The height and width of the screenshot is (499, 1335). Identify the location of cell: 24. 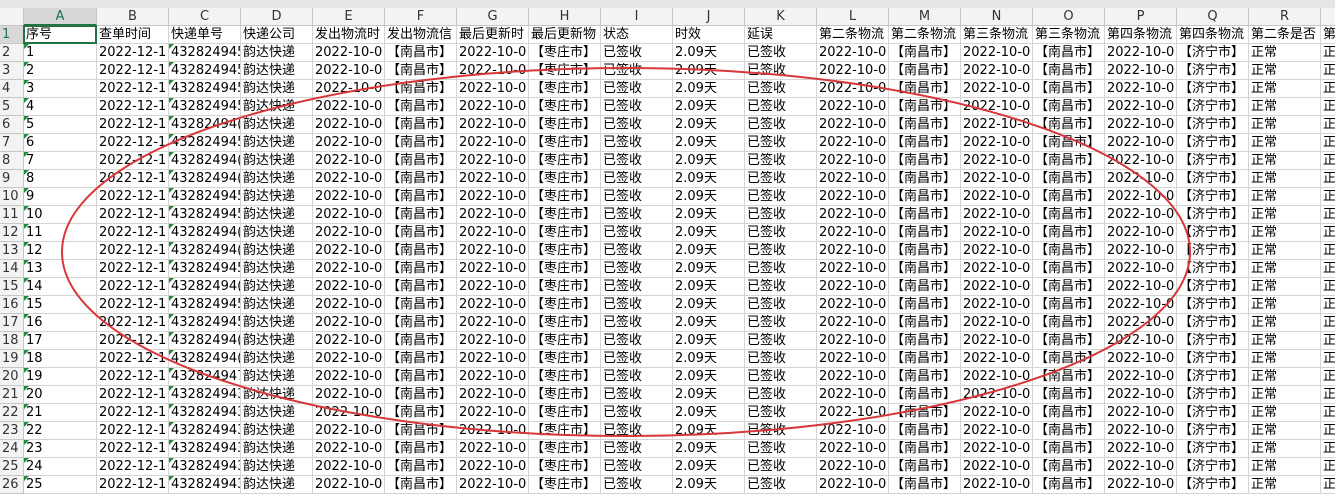
(60, 467).